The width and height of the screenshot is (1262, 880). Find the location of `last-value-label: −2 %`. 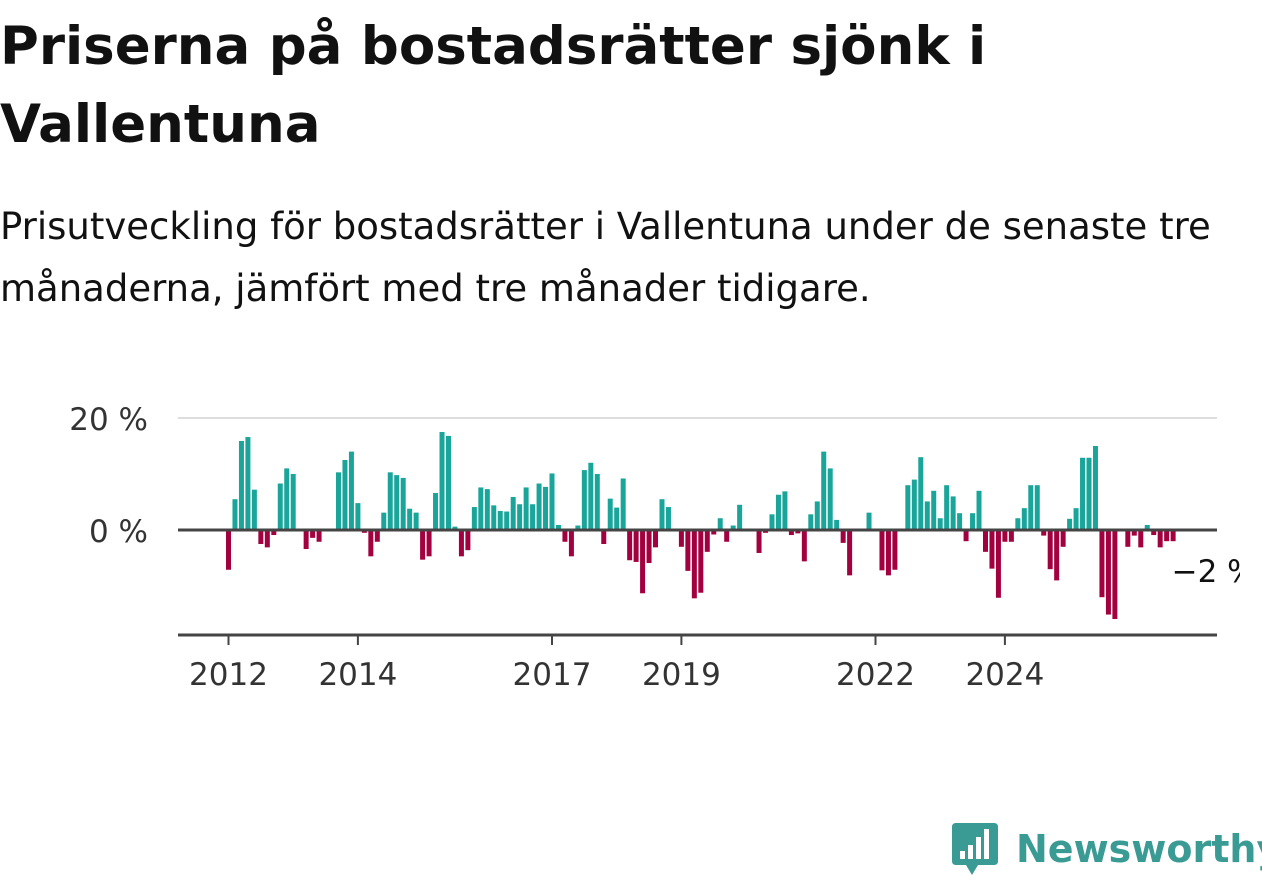

last-value-label: −2 % is located at coordinates (1206, 572).